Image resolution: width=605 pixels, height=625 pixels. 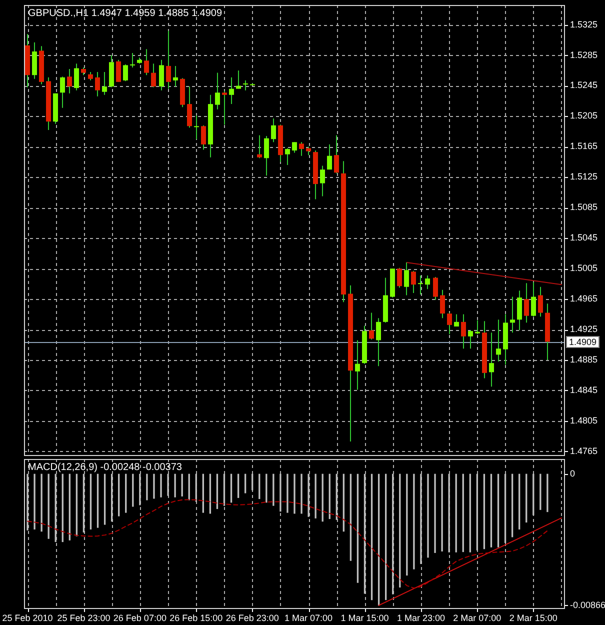 What do you see at coordinates (27, 617) in the screenshot?
I see `x-tick-label: 25 Feb 2010` at bounding box center [27, 617].